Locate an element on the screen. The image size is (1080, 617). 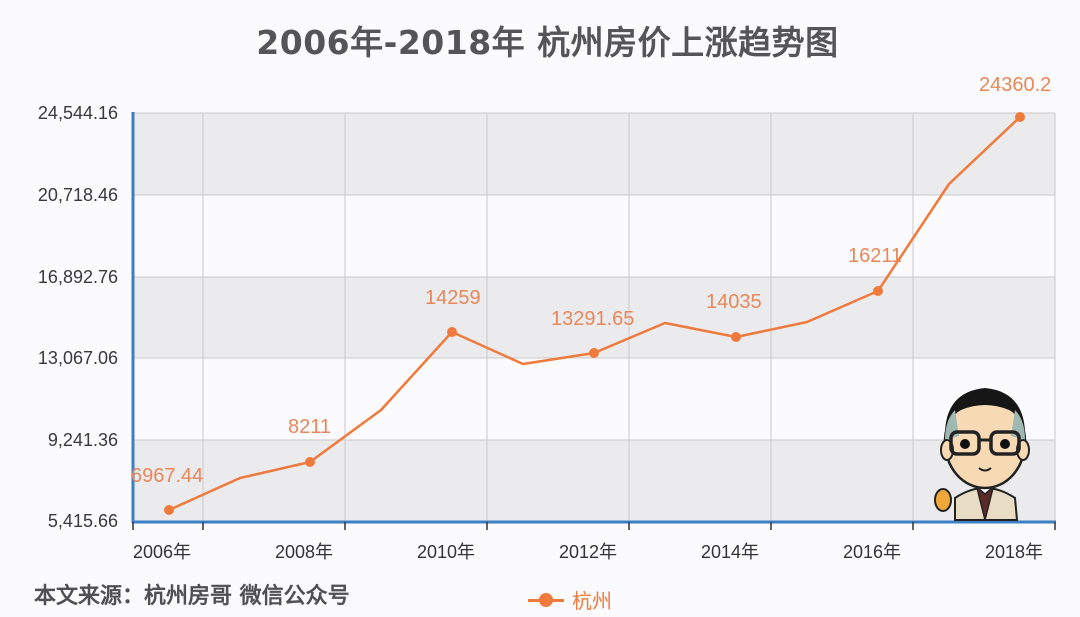
x-tick-label: 2008年 is located at coordinates (304, 552).